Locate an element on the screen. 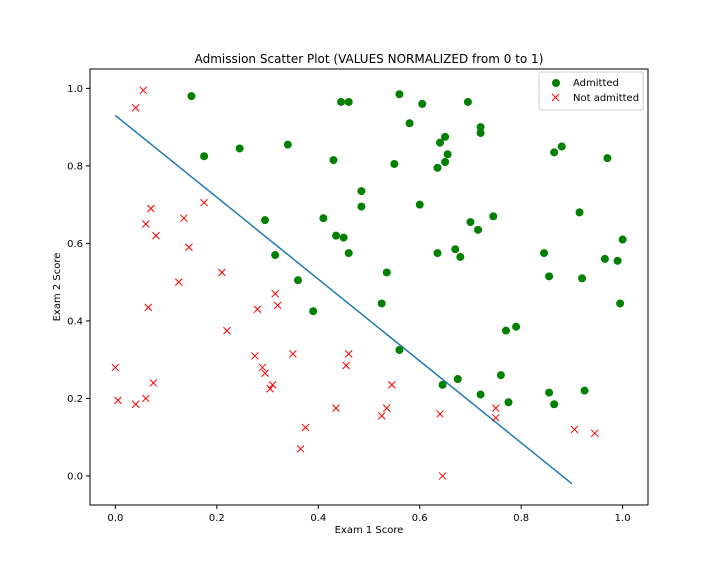  legend-marker-not-admitted is located at coordinates (555, 97).